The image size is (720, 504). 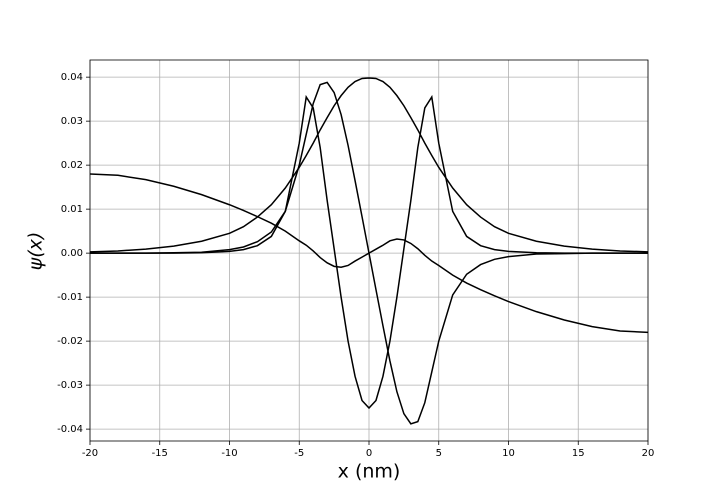 What do you see at coordinates (72, 77) in the screenshot?
I see `y-tick-label: 0.04` at bounding box center [72, 77].